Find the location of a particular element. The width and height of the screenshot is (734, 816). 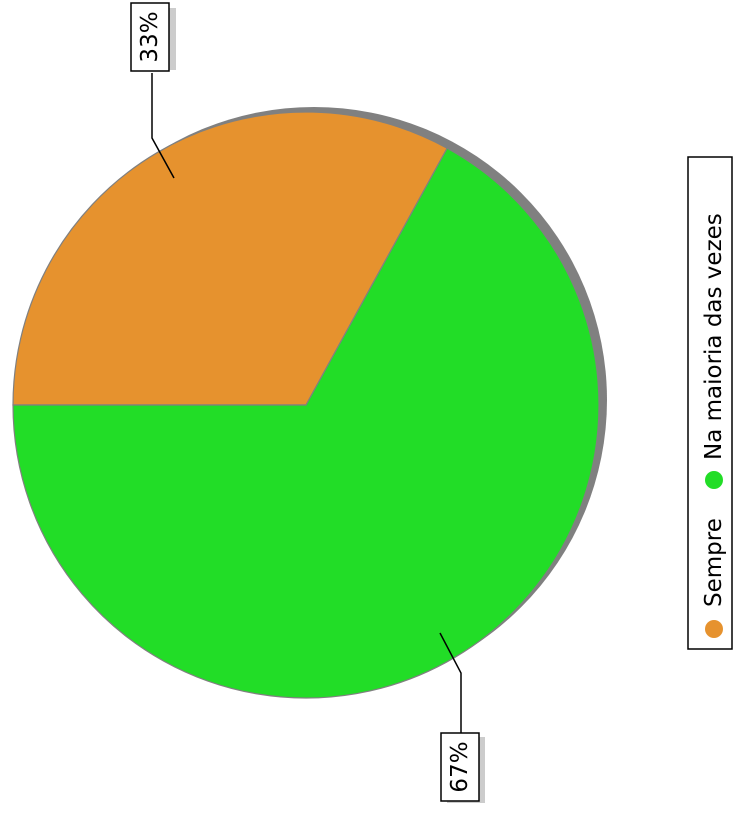

legend-box is located at coordinates (710, 403).